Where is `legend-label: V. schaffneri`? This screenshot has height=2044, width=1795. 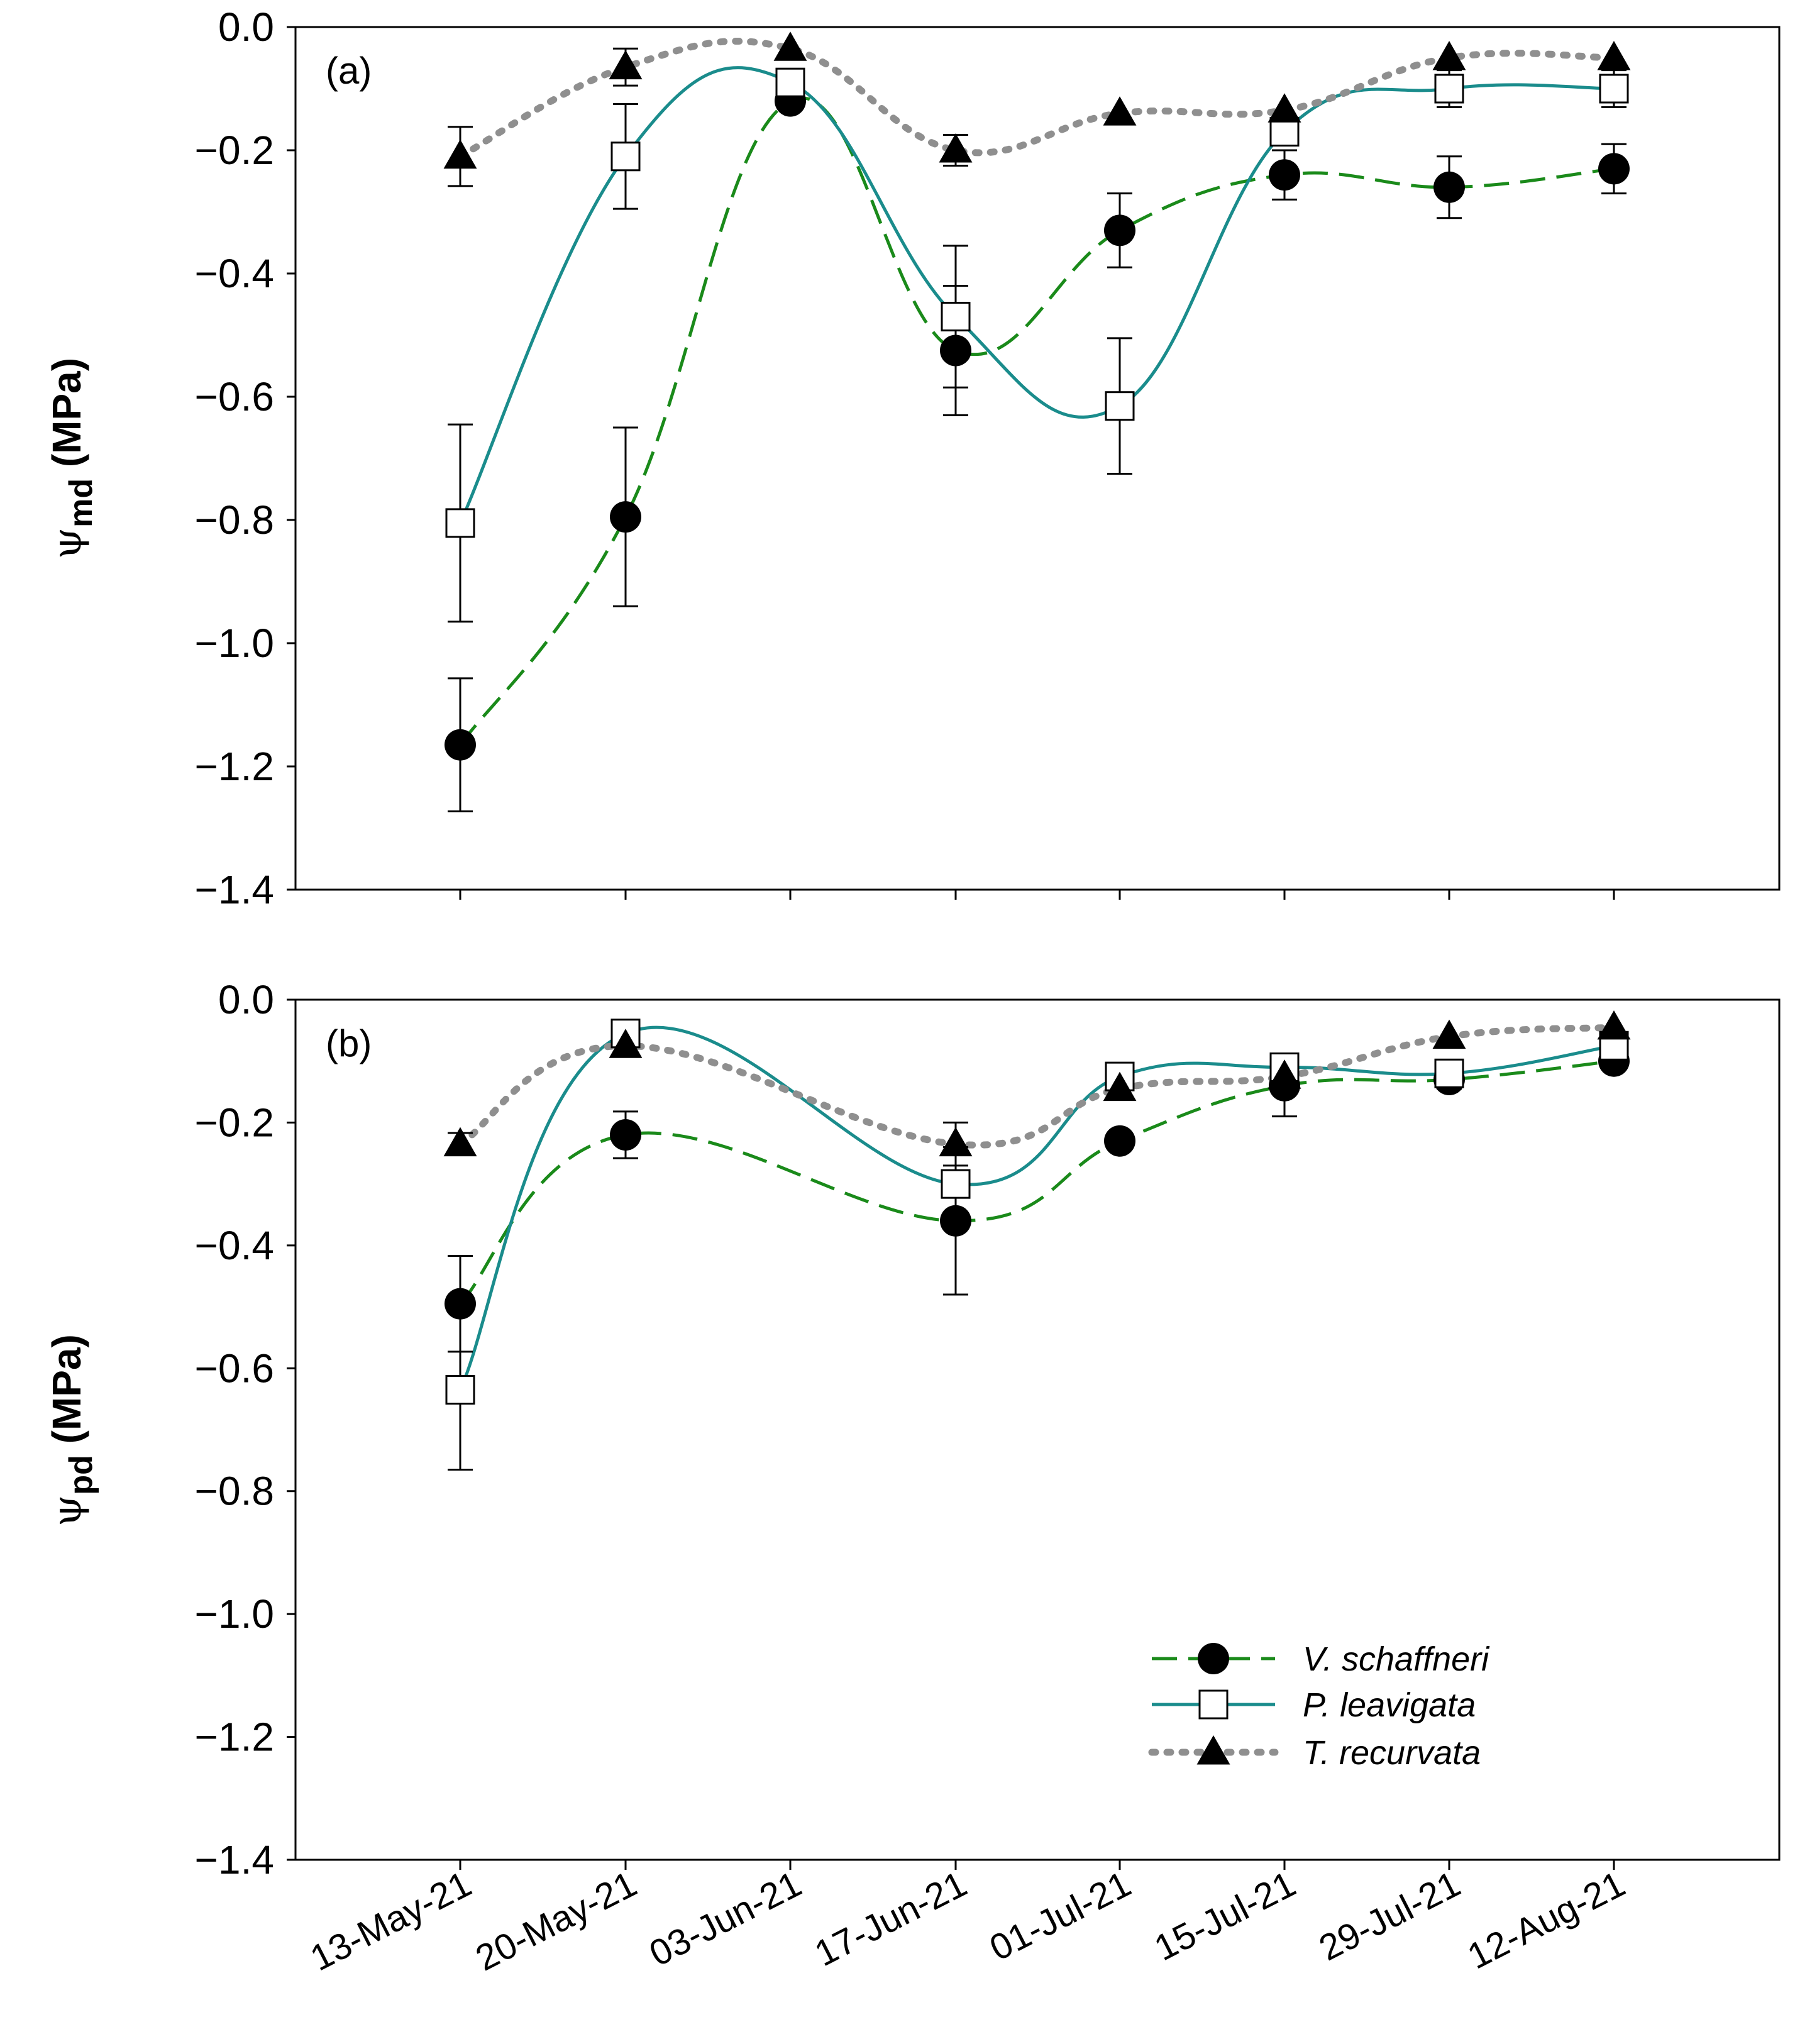
legend-label: V. schaffneri is located at coordinates (1396, 1659).